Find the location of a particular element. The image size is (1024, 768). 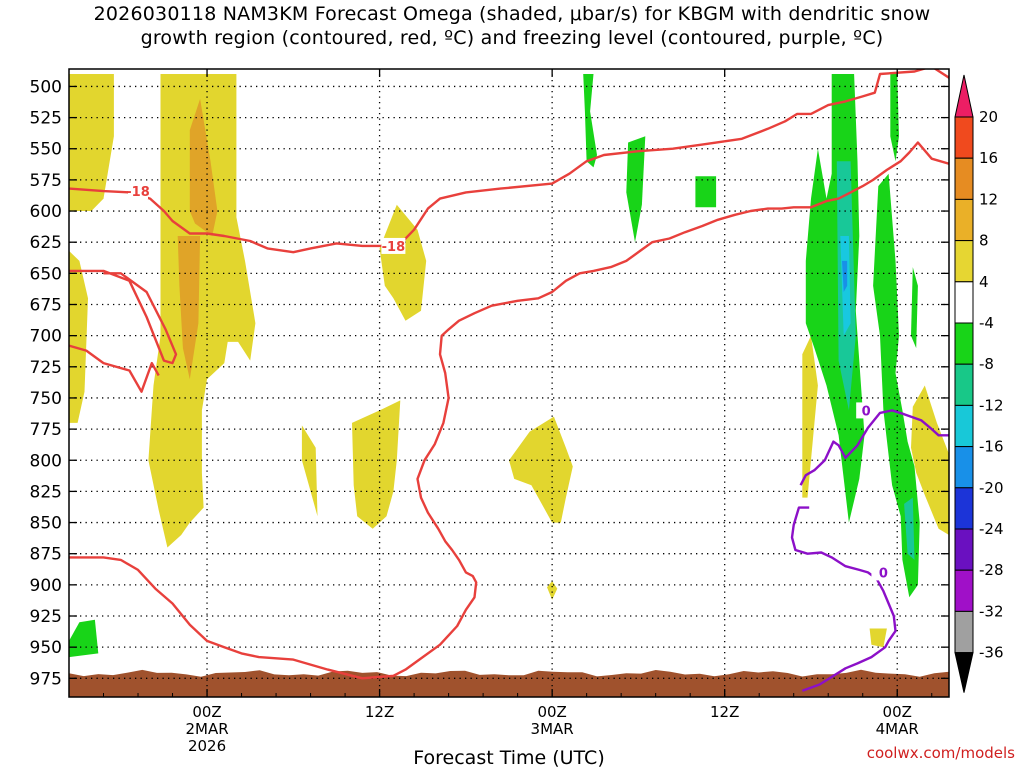

colorbar-tick-label: -20 is located at coordinates (991, 488).